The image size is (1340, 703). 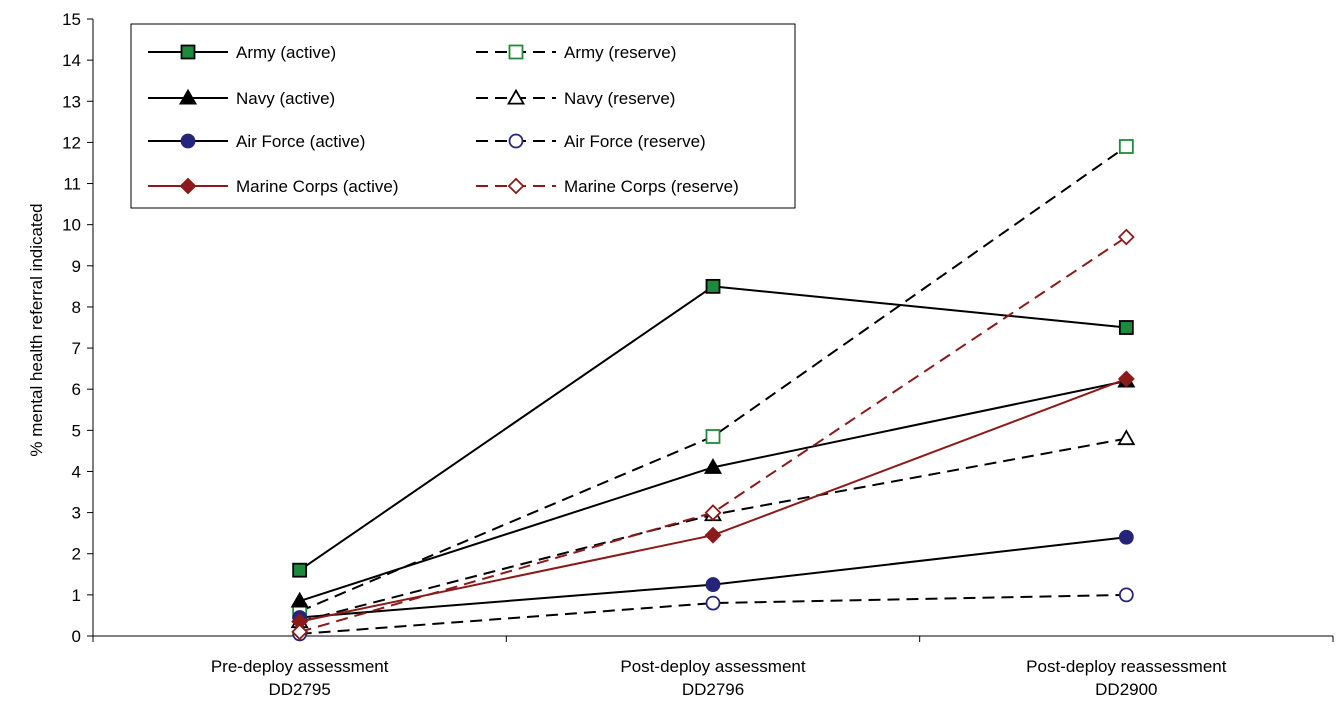 I want to click on y-tick-label: 6, so click(x=76, y=389).